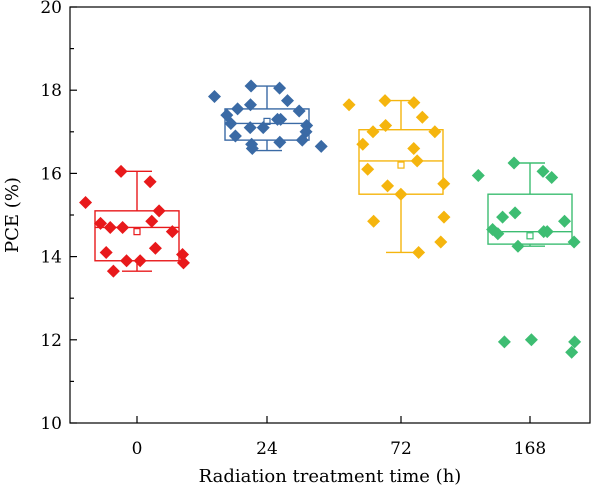 The width and height of the screenshot is (600, 489). I want to click on y-axis-label: PCE (%), so click(12, 215).